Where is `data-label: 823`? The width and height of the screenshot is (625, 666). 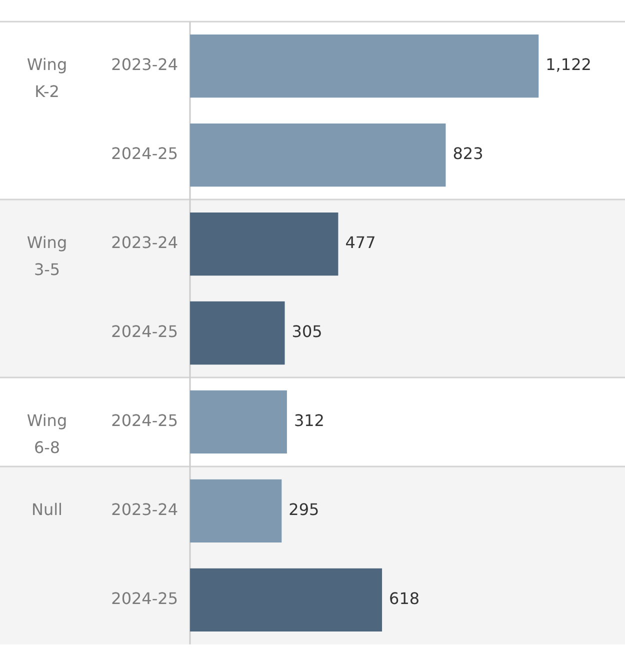
data-label: 823 is located at coordinates (468, 154).